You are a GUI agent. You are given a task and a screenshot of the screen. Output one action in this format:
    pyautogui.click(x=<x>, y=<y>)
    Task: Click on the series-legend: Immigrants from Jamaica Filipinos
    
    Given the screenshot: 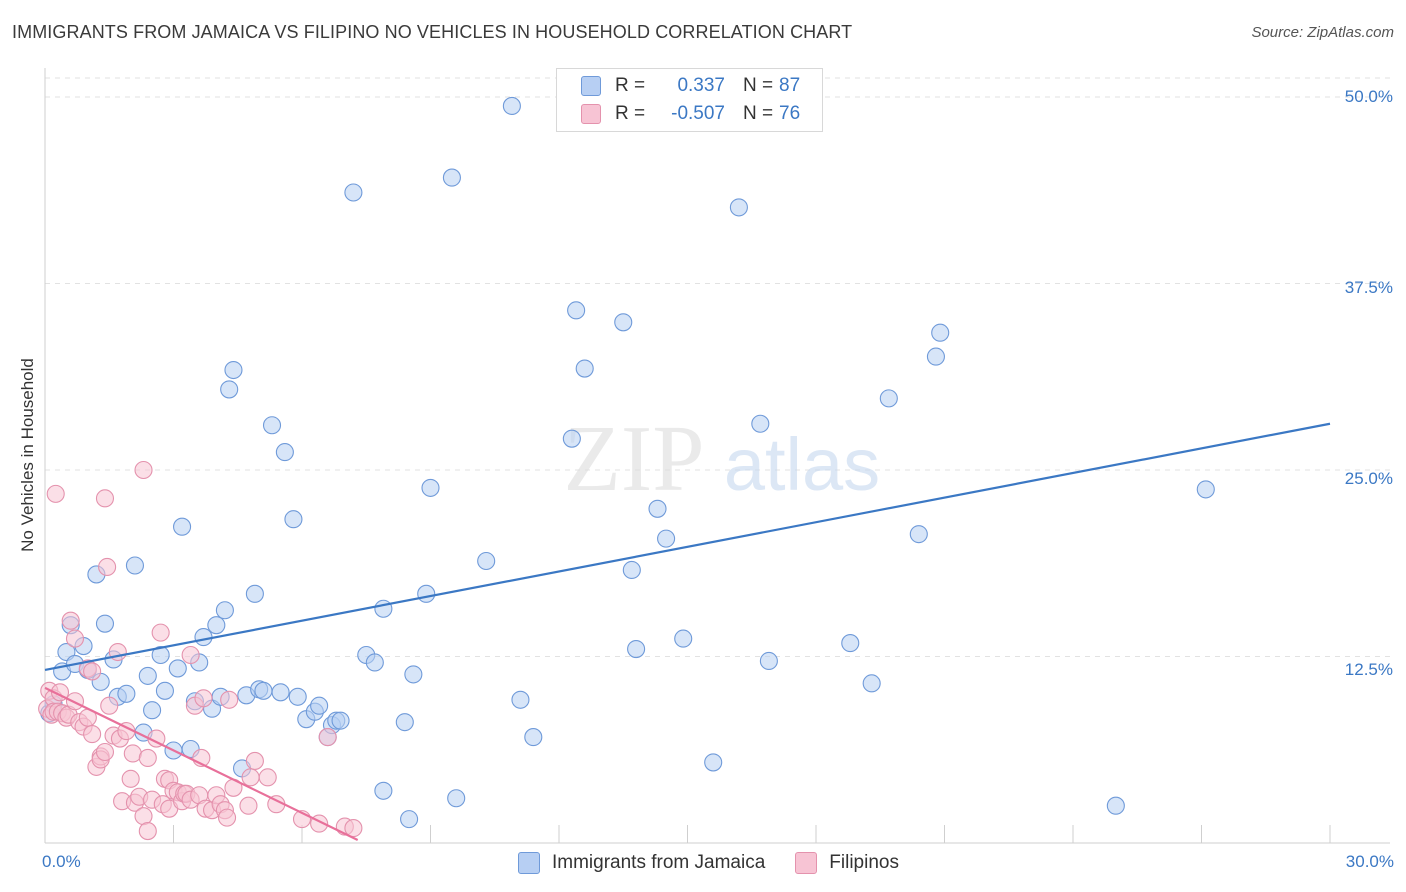 What is the action you would take?
    pyautogui.click(x=723, y=863)
    